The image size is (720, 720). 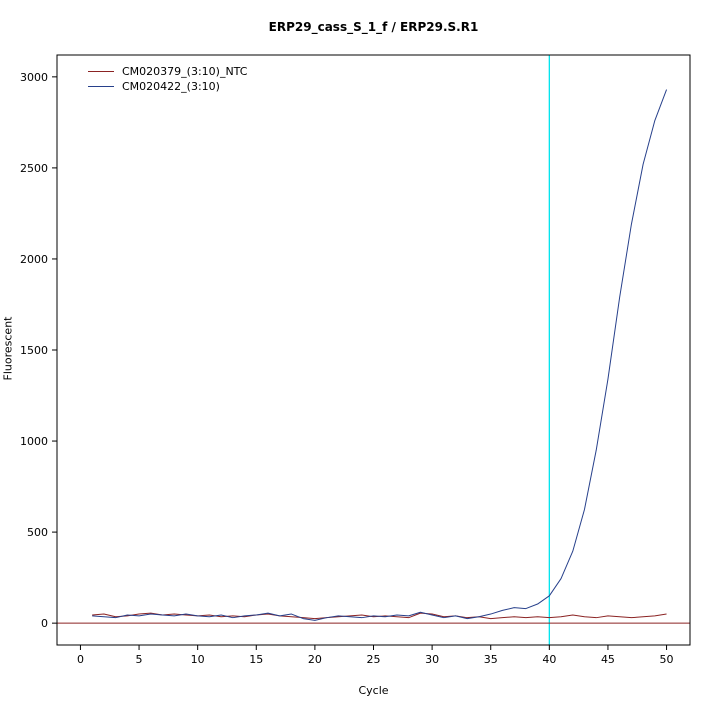 What do you see at coordinates (171, 86) in the screenshot?
I see `legend-label-sample: CM020422_(3:10)` at bounding box center [171, 86].